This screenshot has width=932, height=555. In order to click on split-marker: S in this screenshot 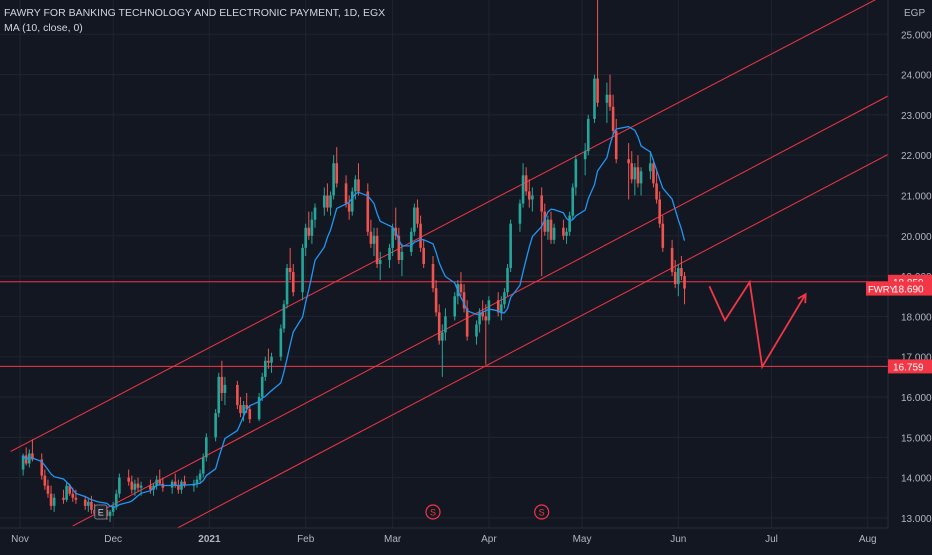, I will do `click(433, 512)`.